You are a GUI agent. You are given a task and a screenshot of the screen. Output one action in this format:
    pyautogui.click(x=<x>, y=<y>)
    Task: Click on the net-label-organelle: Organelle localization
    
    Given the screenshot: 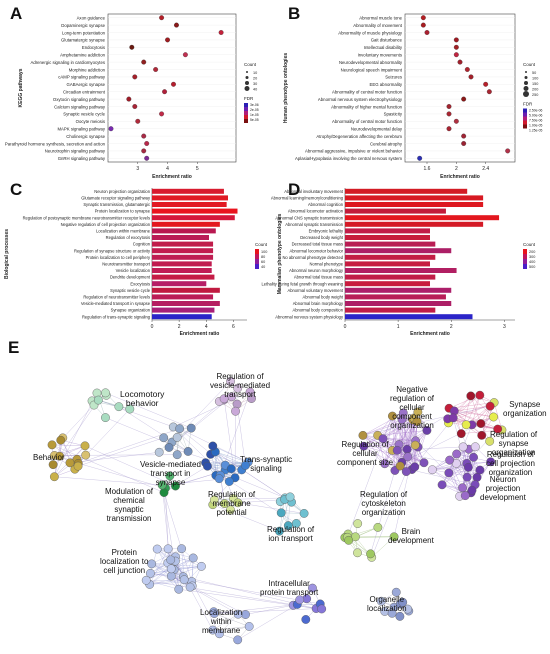 What is the action you would take?
    pyautogui.click(x=387, y=604)
    